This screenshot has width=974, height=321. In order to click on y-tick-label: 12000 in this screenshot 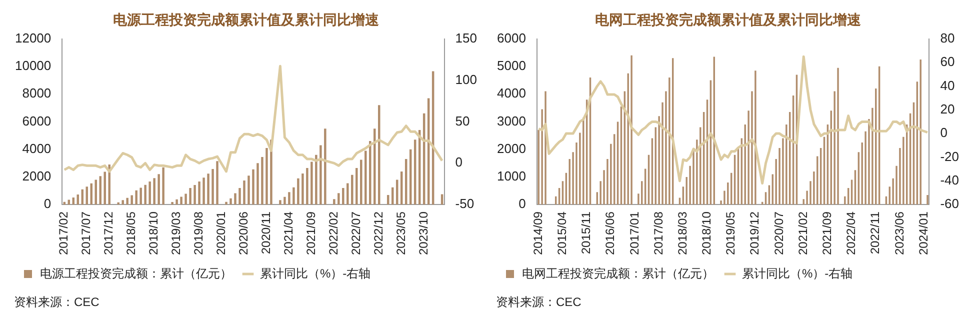, I will do `click(33, 38)`.